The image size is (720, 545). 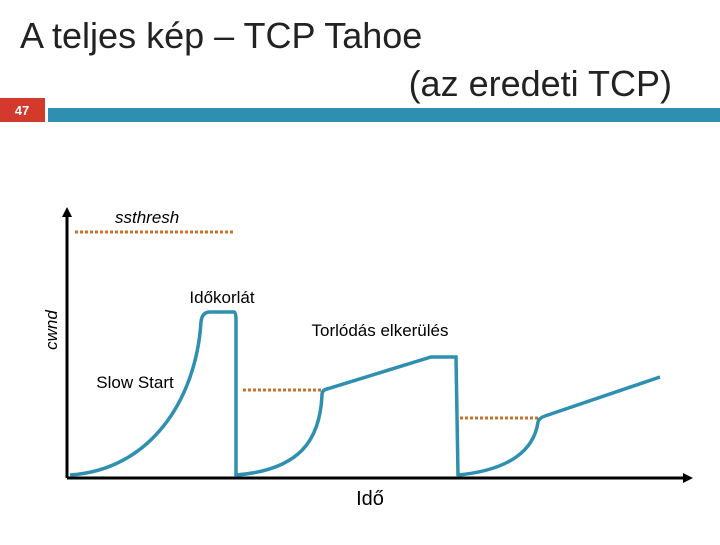 What do you see at coordinates (221, 35) in the screenshot?
I see `title-line-1: A teljes kép – TCP Tahoe` at bounding box center [221, 35].